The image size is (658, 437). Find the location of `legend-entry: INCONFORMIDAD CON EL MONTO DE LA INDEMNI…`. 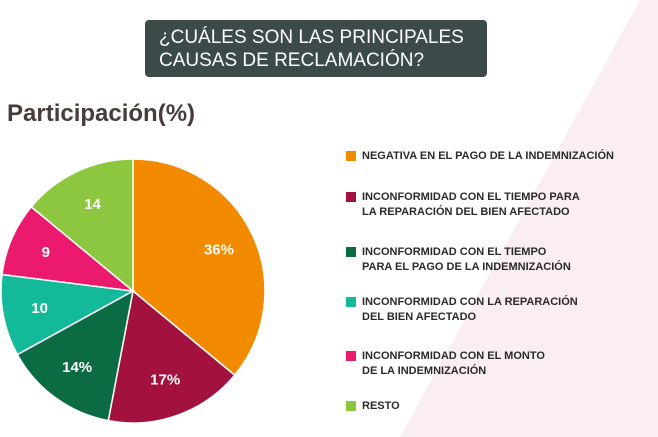

legend-entry: INCONFORMIDAD CON EL MONTO DE LA INDEMNI… is located at coordinates (445, 364).